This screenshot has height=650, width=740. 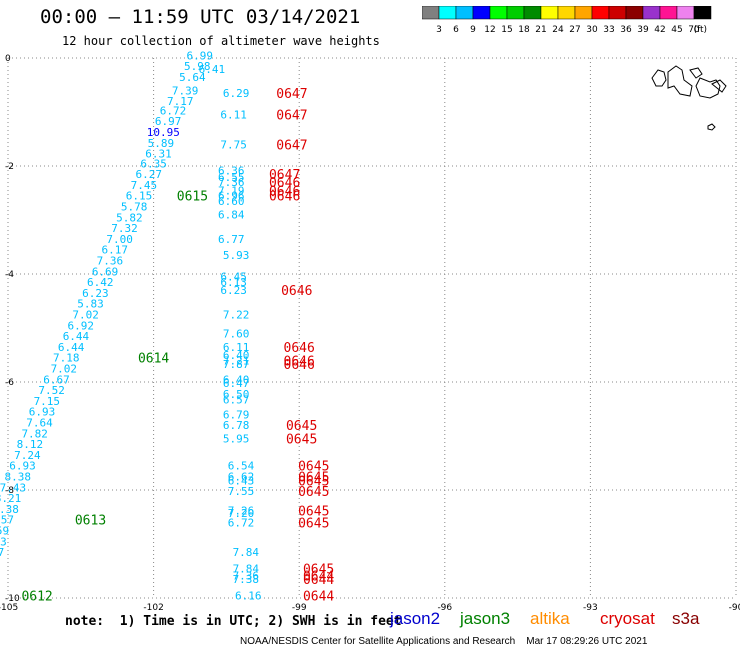 What do you see at coordinates (30, 444) in the screenshot?
I see `wave-height-value: 8.12` at bounding box center [30, 444].